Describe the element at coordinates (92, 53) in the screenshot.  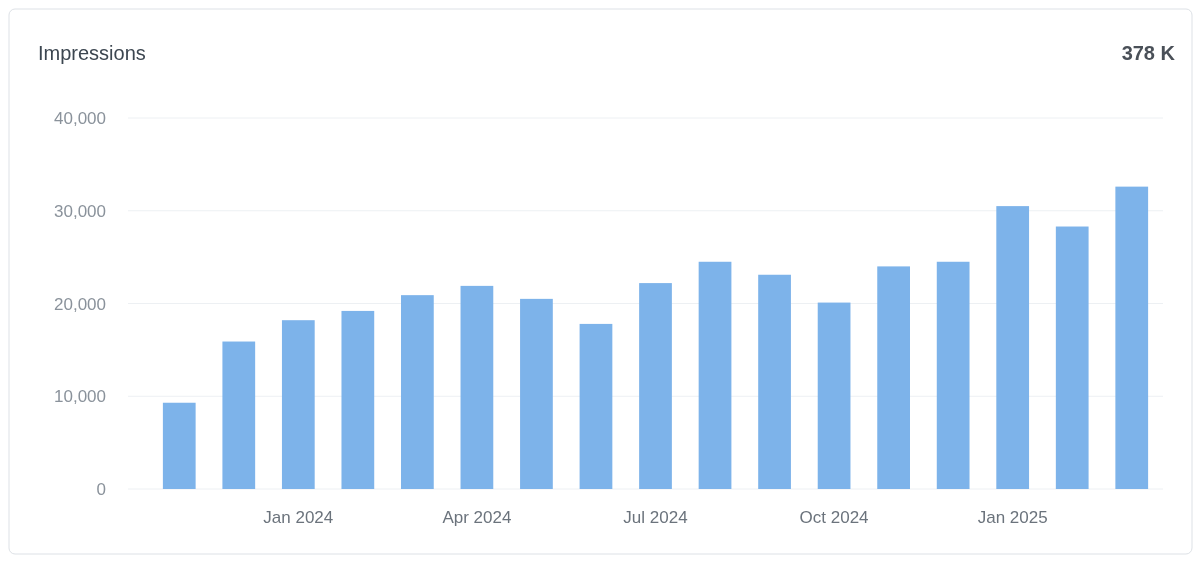
I see `chart-title: Impressions` at that location.